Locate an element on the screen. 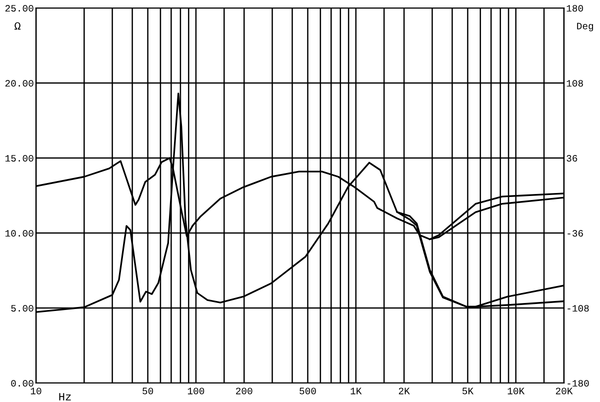  y2-tick-label: 36 is located at coordinates (572, 158).